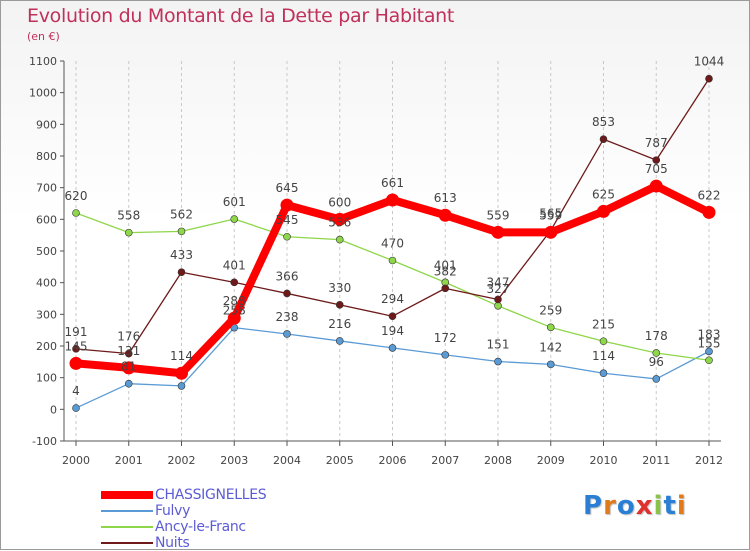  Describe the element at coordinates (339, 288) in the screenshot. I see `data-label: 330` at that location.